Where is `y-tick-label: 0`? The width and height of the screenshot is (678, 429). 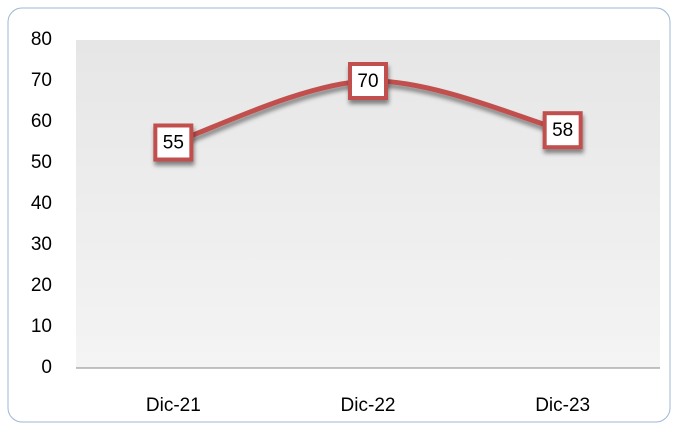
y-tick-label: 0 is located at coordinates (46, 367).